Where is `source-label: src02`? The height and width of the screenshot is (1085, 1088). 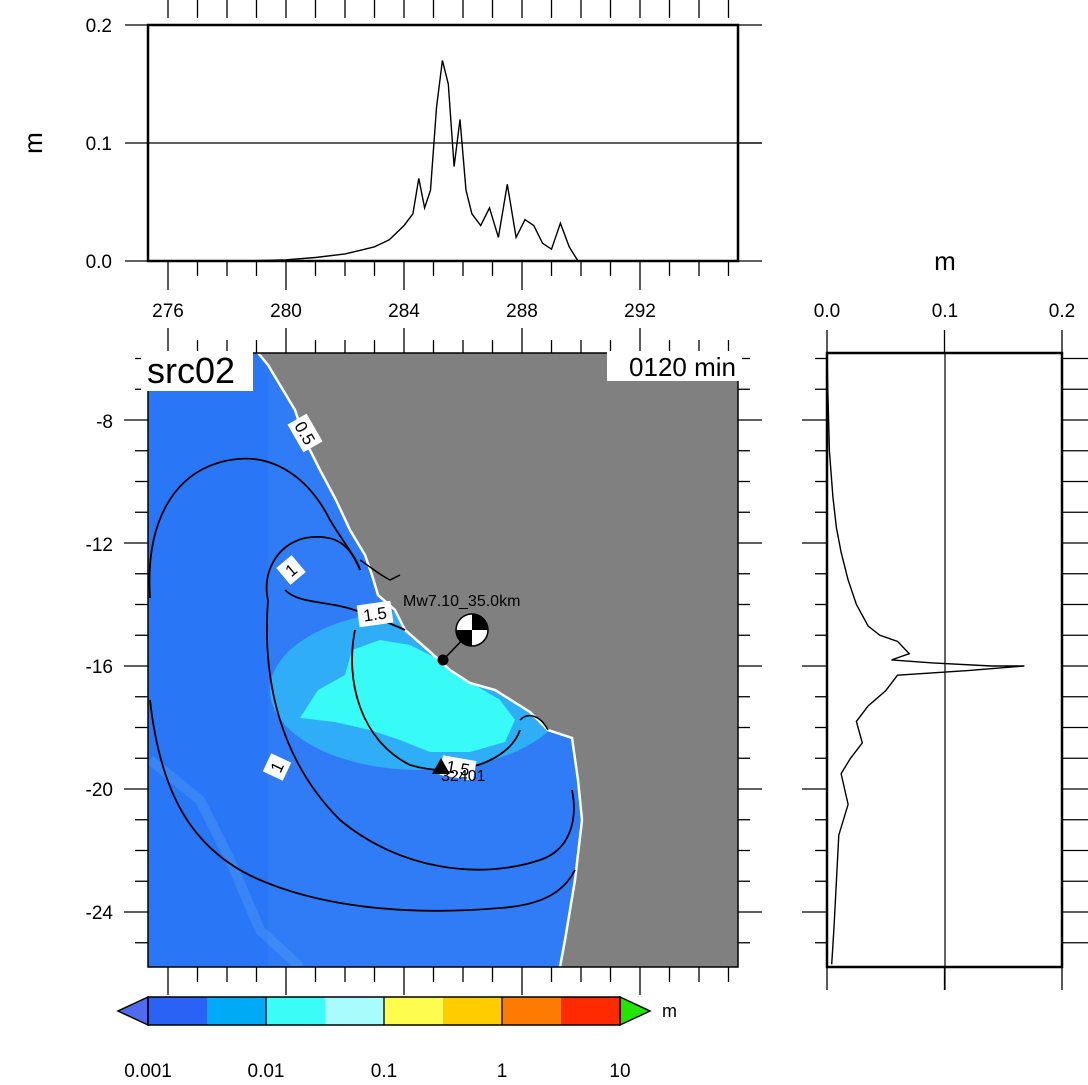
source-label: src02 is located at coordinates (191, 370).